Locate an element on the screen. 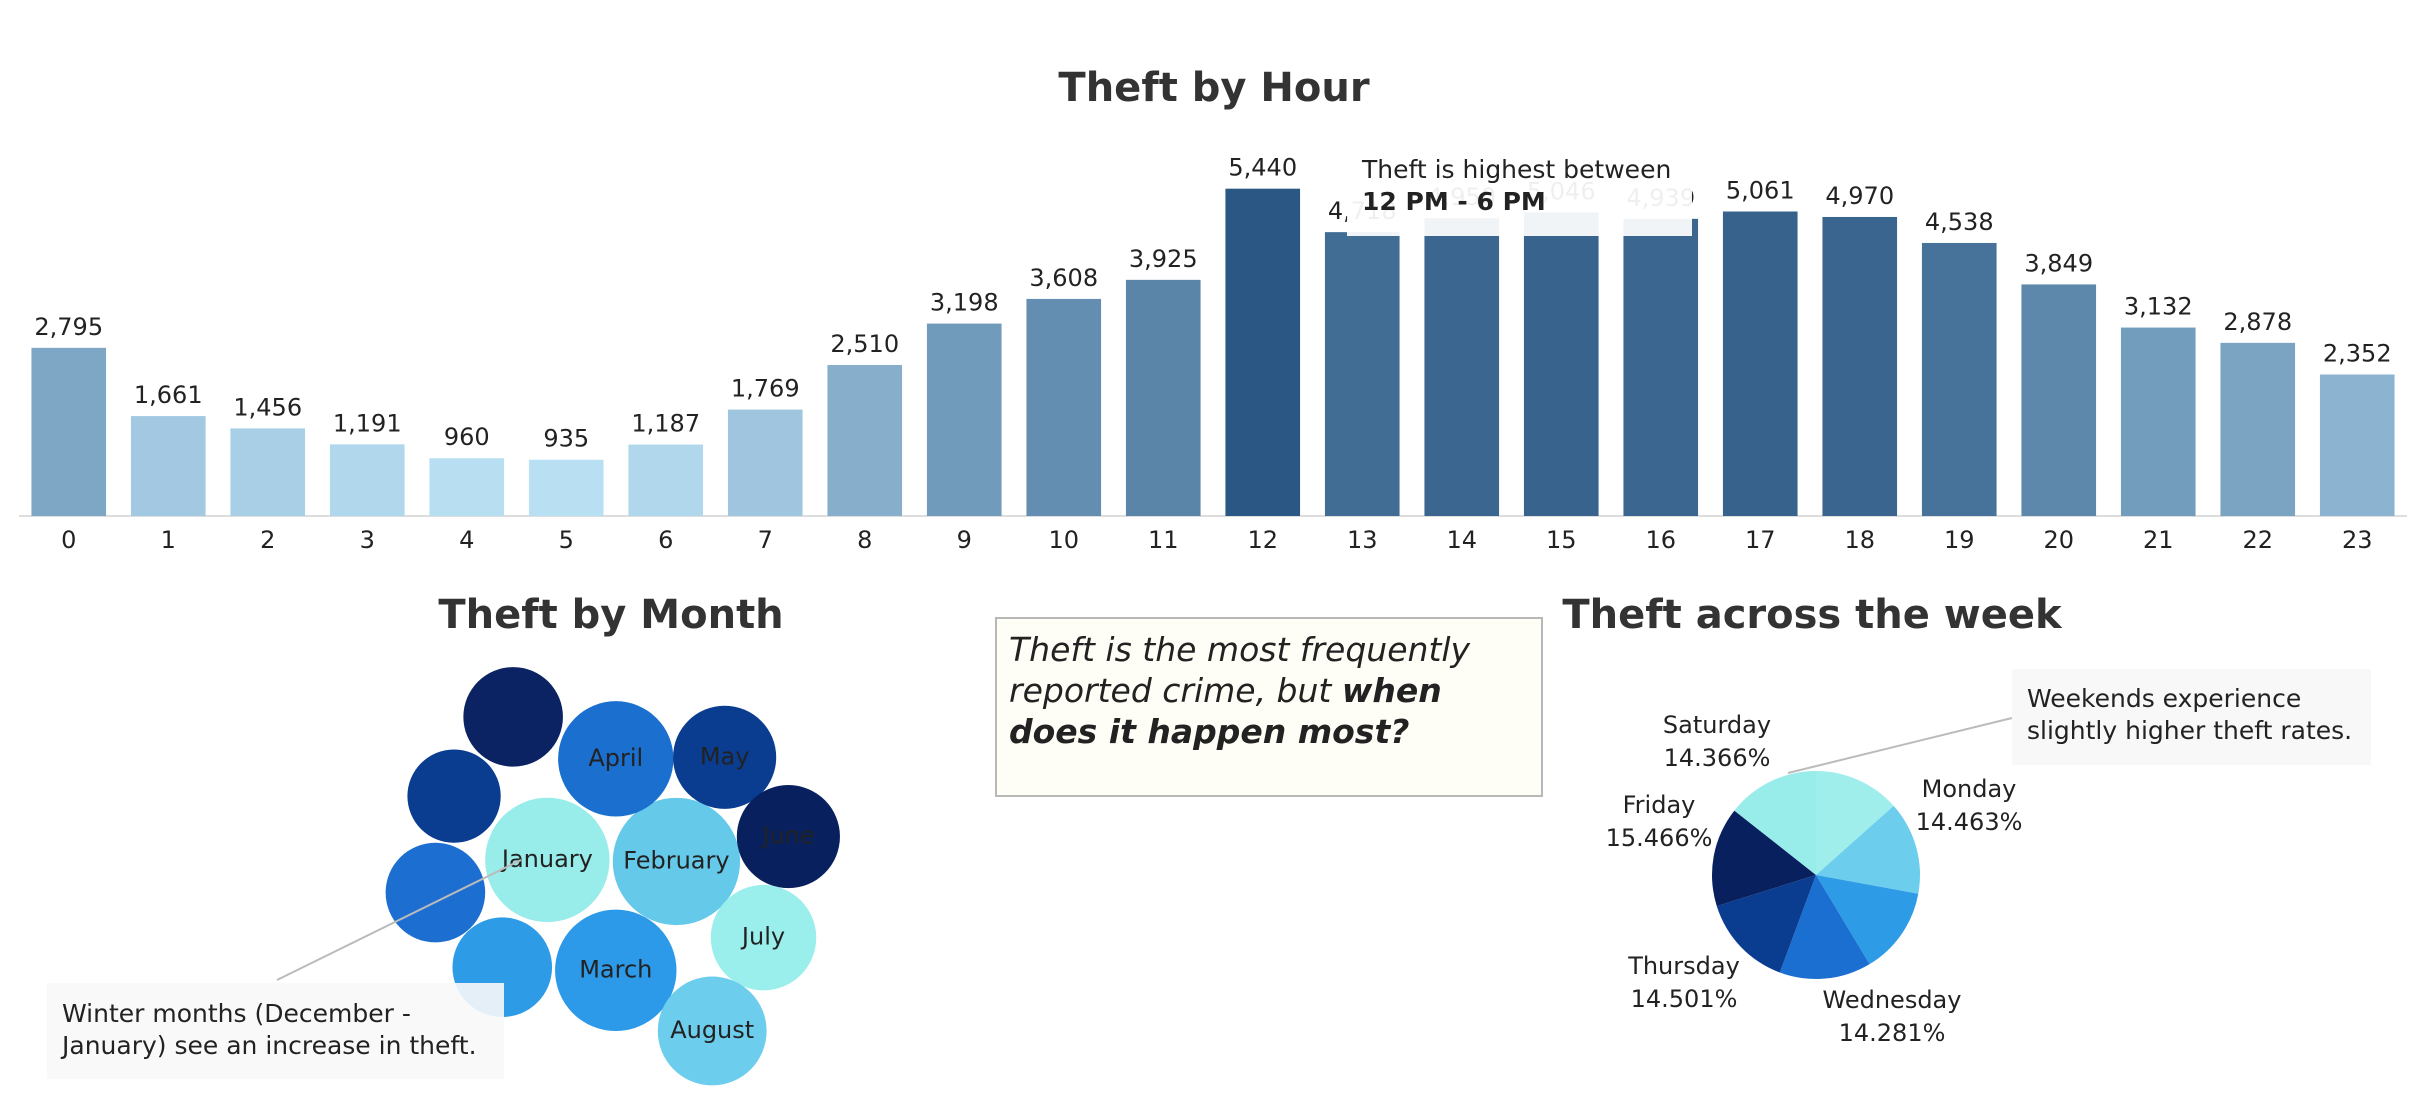  x-tick-label: 10 is located at coordinates (1063, 540).